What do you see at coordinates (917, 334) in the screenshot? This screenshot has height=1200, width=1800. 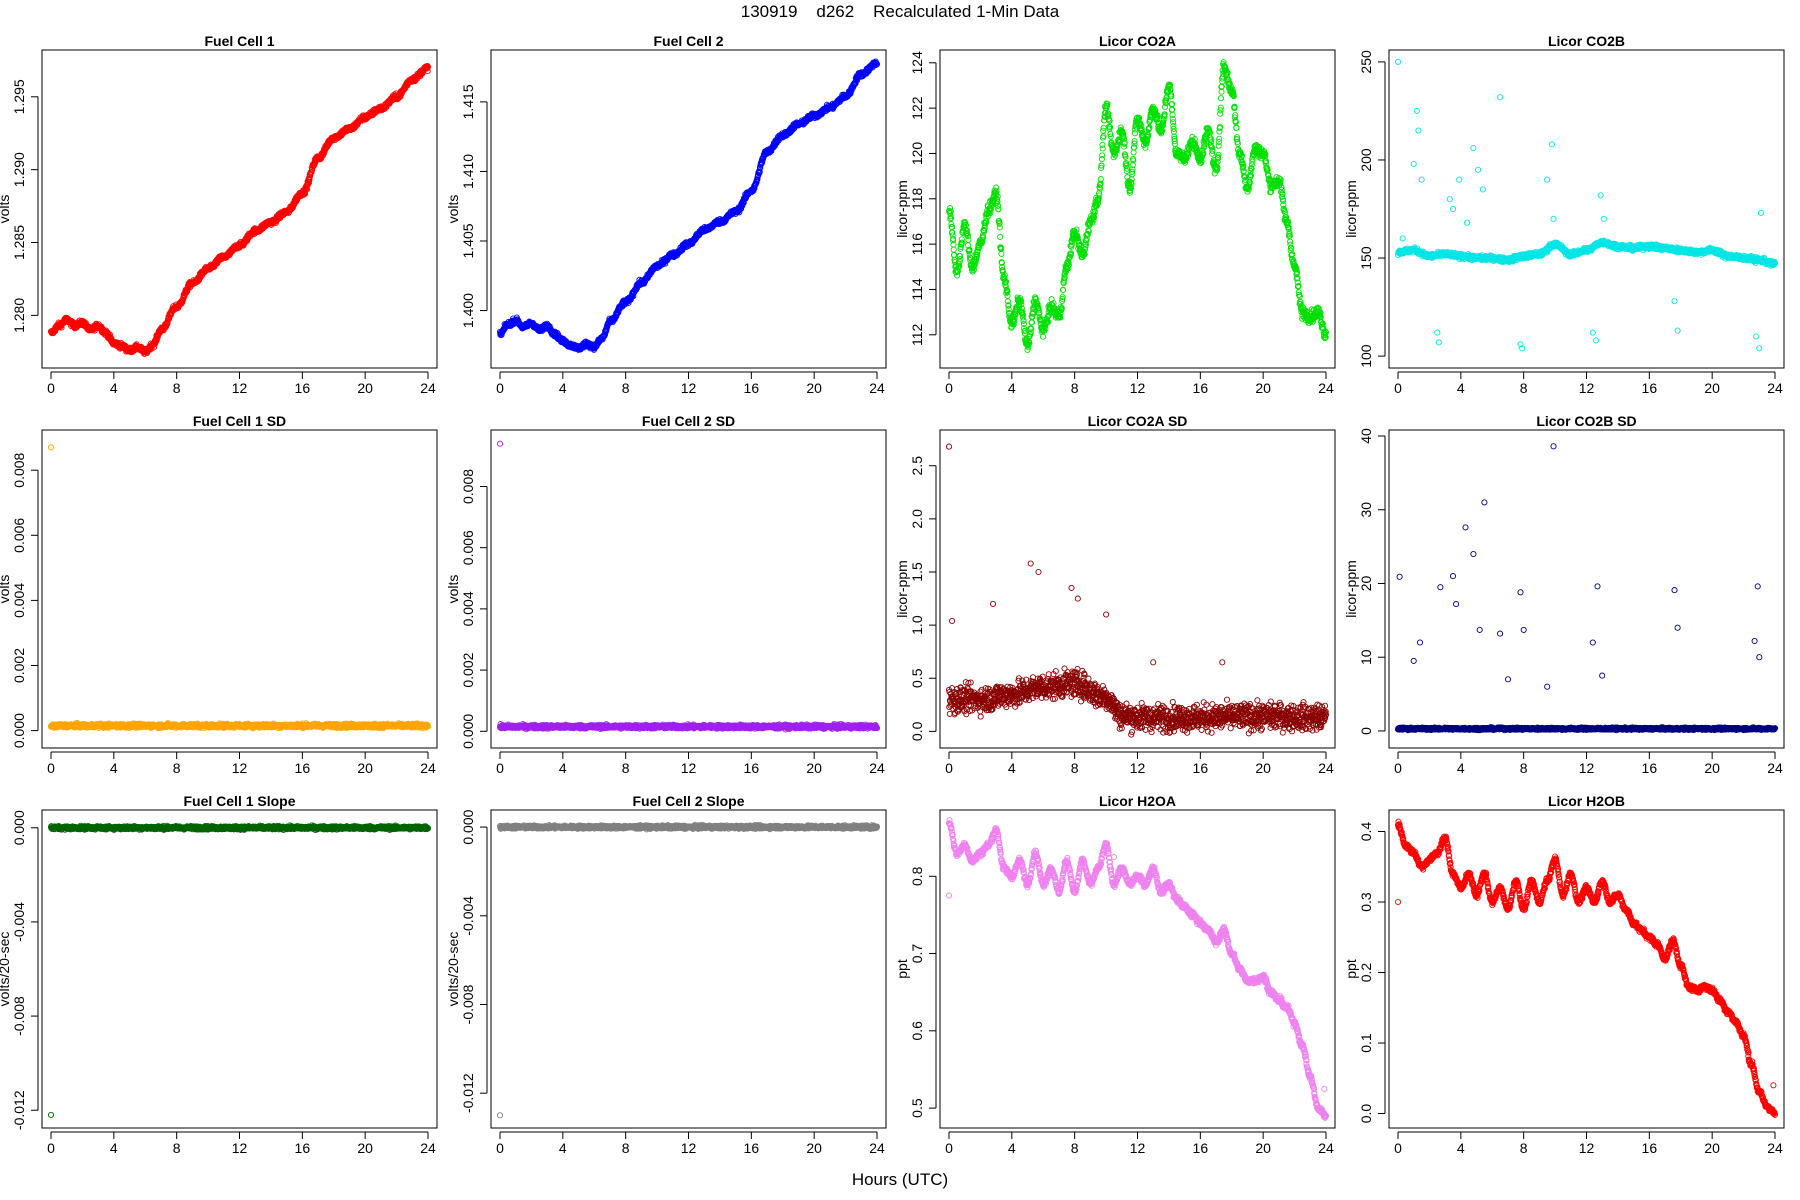 I see `y-tick-label: 112` at bounding box center [917, 334].